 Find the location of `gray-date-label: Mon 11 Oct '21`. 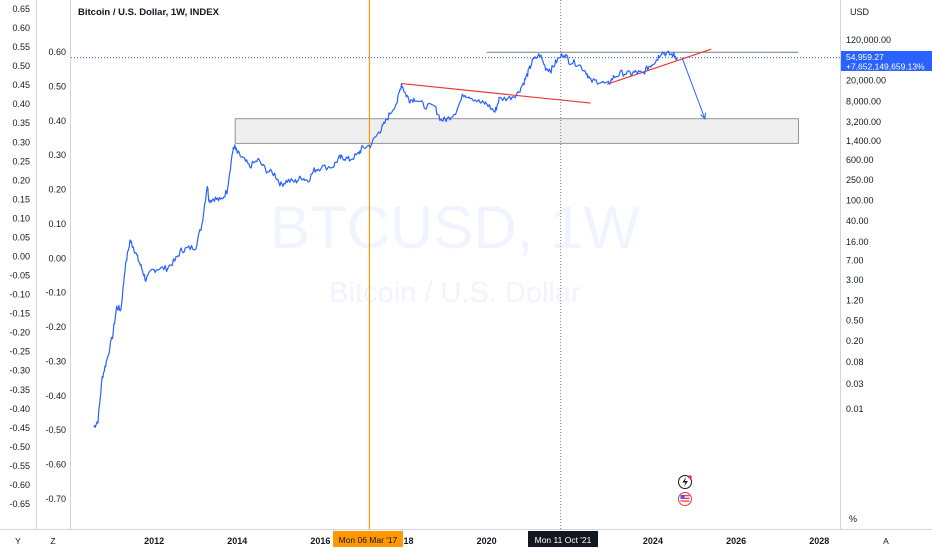

gray-date-label: Mon 11 Oct '21 is located at coordinates (563, 540).